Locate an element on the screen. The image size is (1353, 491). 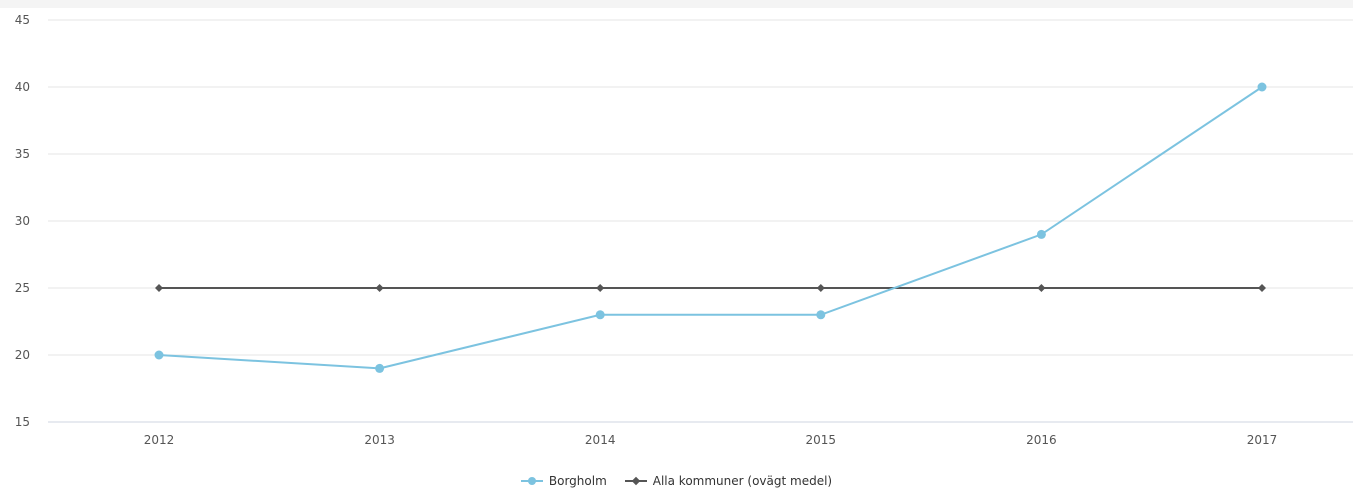
legend: Borgholm Alla kommuner (ovägt medel) is located at coordinates (676, 481).